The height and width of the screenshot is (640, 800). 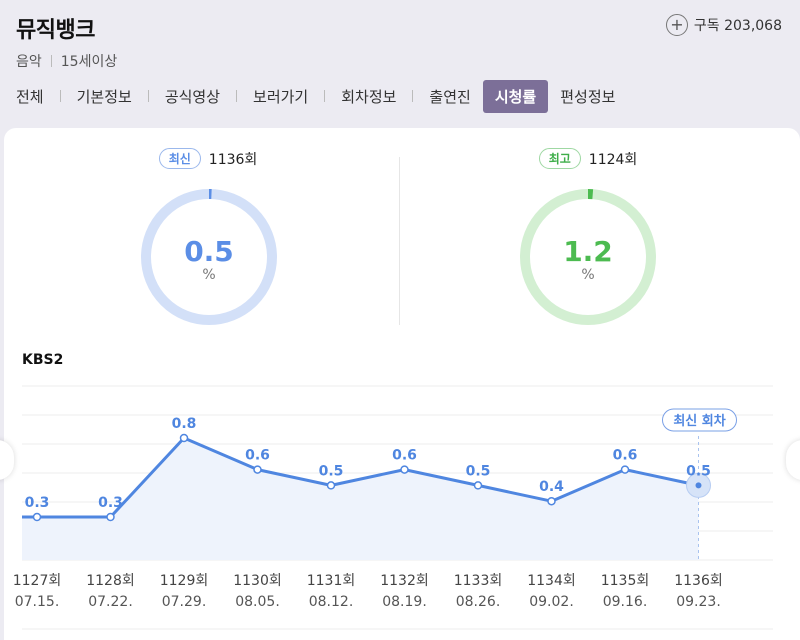 I want to click on scroll-left-button, so click(x=7, y=460).